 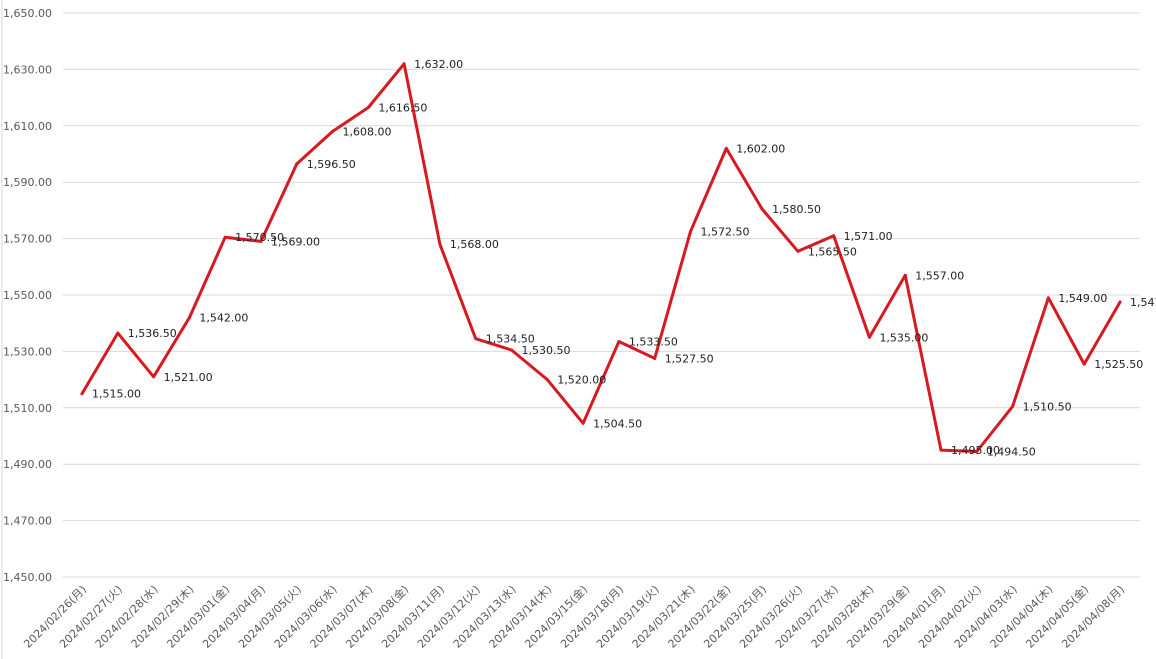 I want to click on data-label: 1,596.50, so click(x=331, y=164).